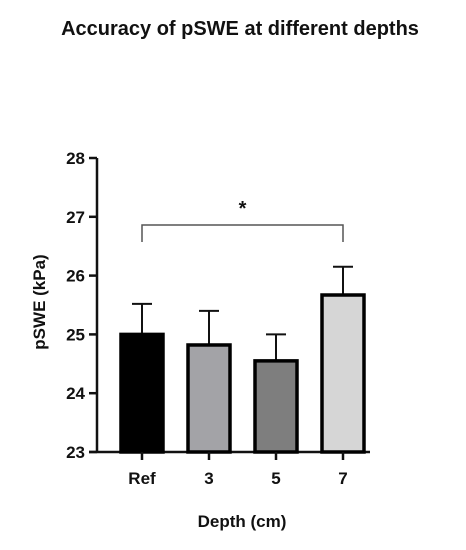 The height and width of the screenshot is (550, 466). Describe the element at coordinates (242, 233) in the screenshot. I see `significance-line` at that location.